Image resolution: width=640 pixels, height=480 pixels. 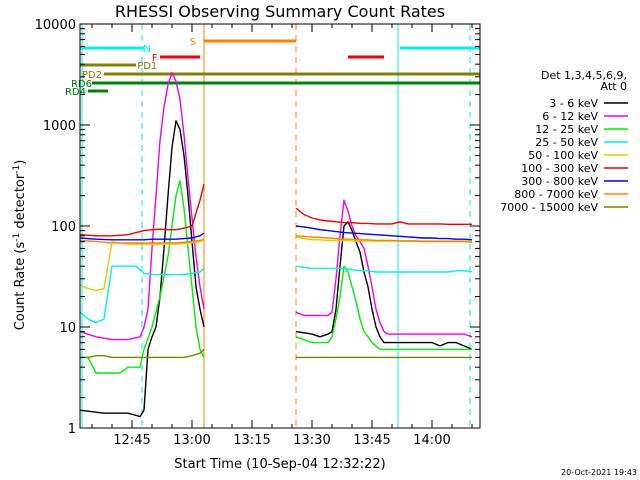 What do you see at coordinates (566, 129) in the screenshot?
I see `legend-item-label: 12 - 25 keV` at bounding box center [566, 129].